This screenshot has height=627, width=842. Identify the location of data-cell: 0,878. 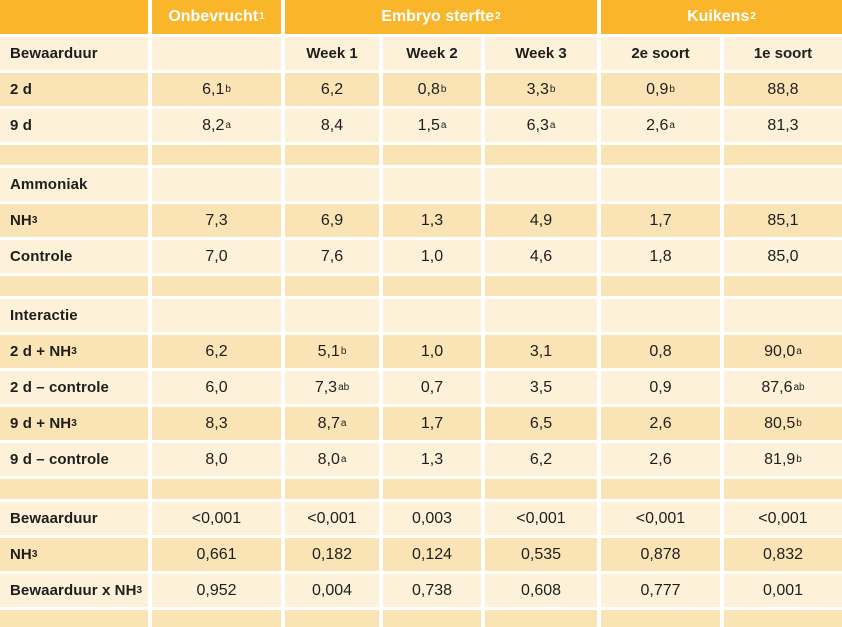
(660, 554).